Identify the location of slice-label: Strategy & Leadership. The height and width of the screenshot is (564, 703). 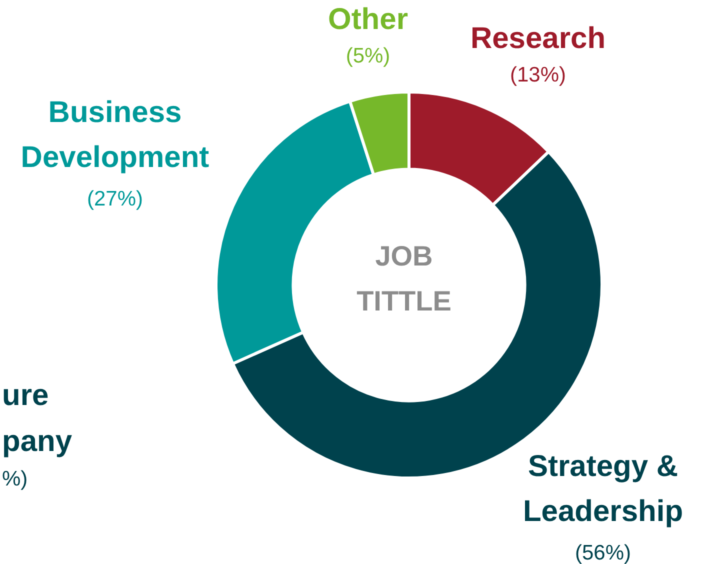
(603, 489).